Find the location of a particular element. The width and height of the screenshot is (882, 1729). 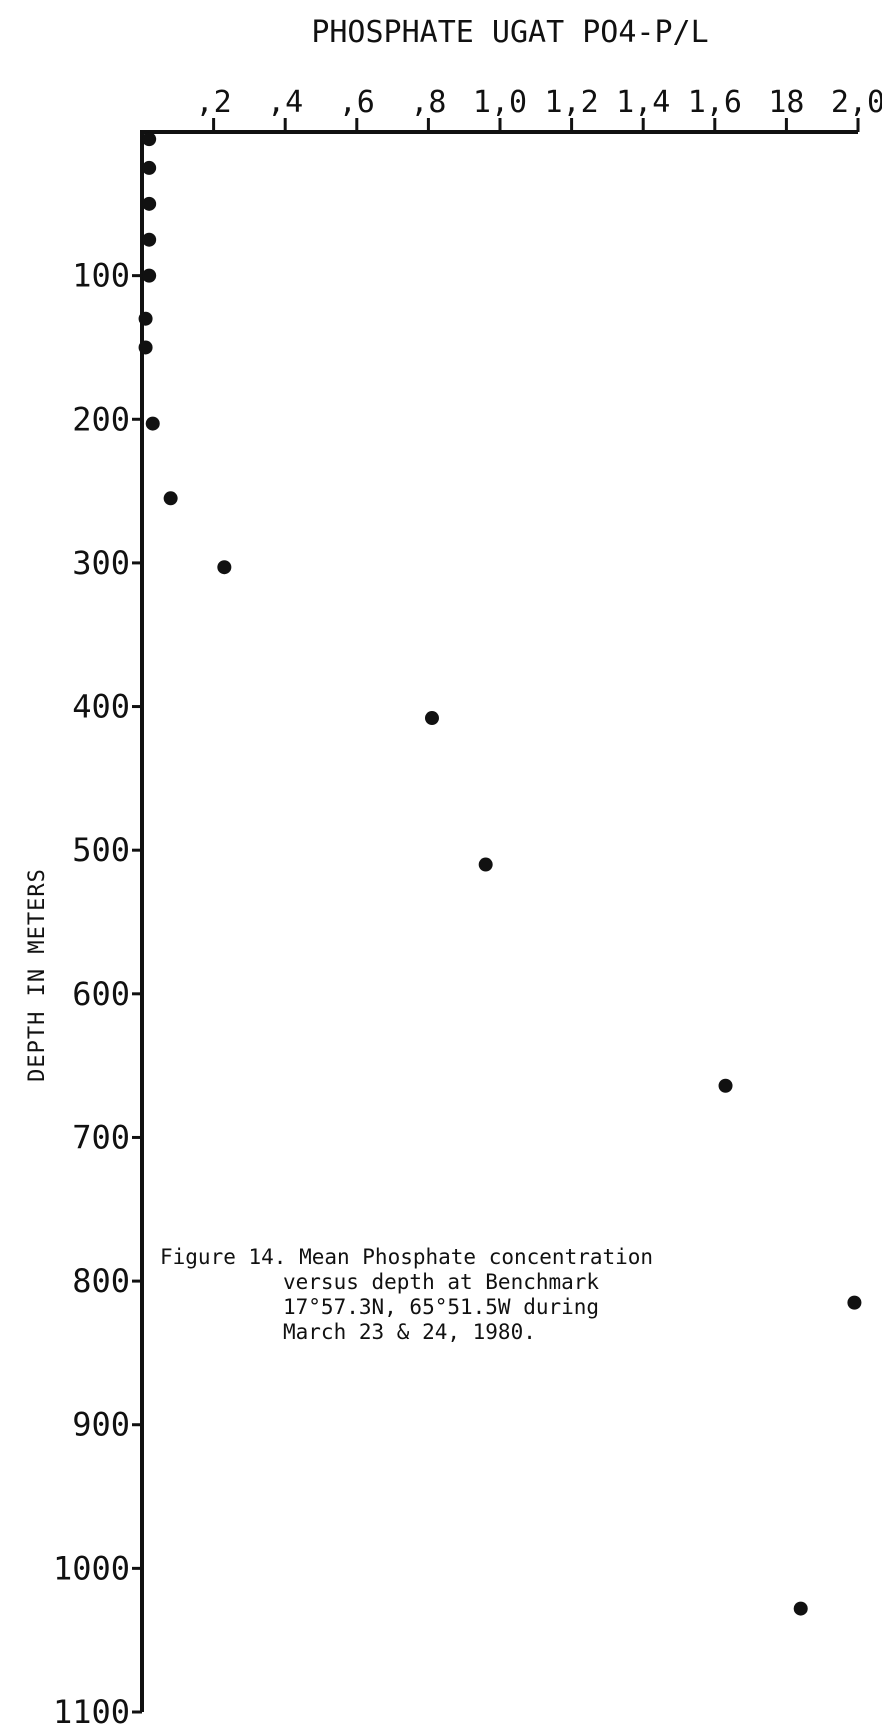

x-tick-label: 1,6 is located at coordinates (715, 102).